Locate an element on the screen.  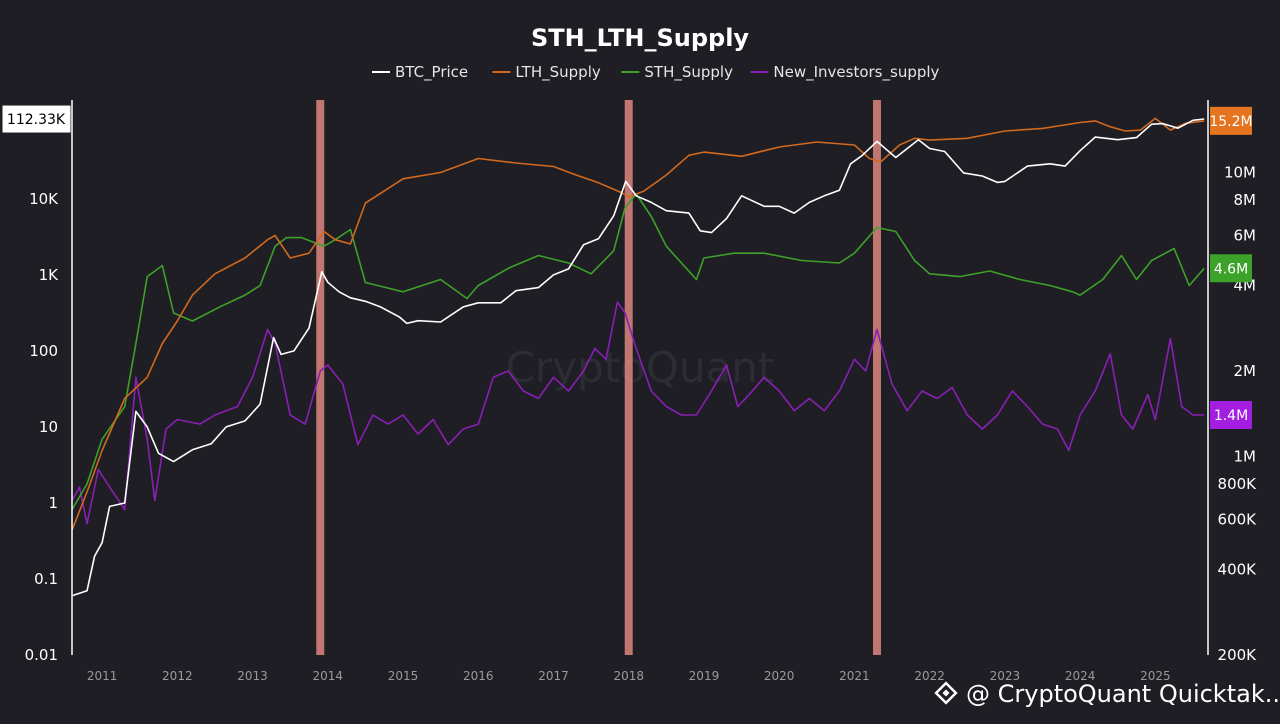
watermark-center: CryptoQuant is located at coordinates (640, 367).